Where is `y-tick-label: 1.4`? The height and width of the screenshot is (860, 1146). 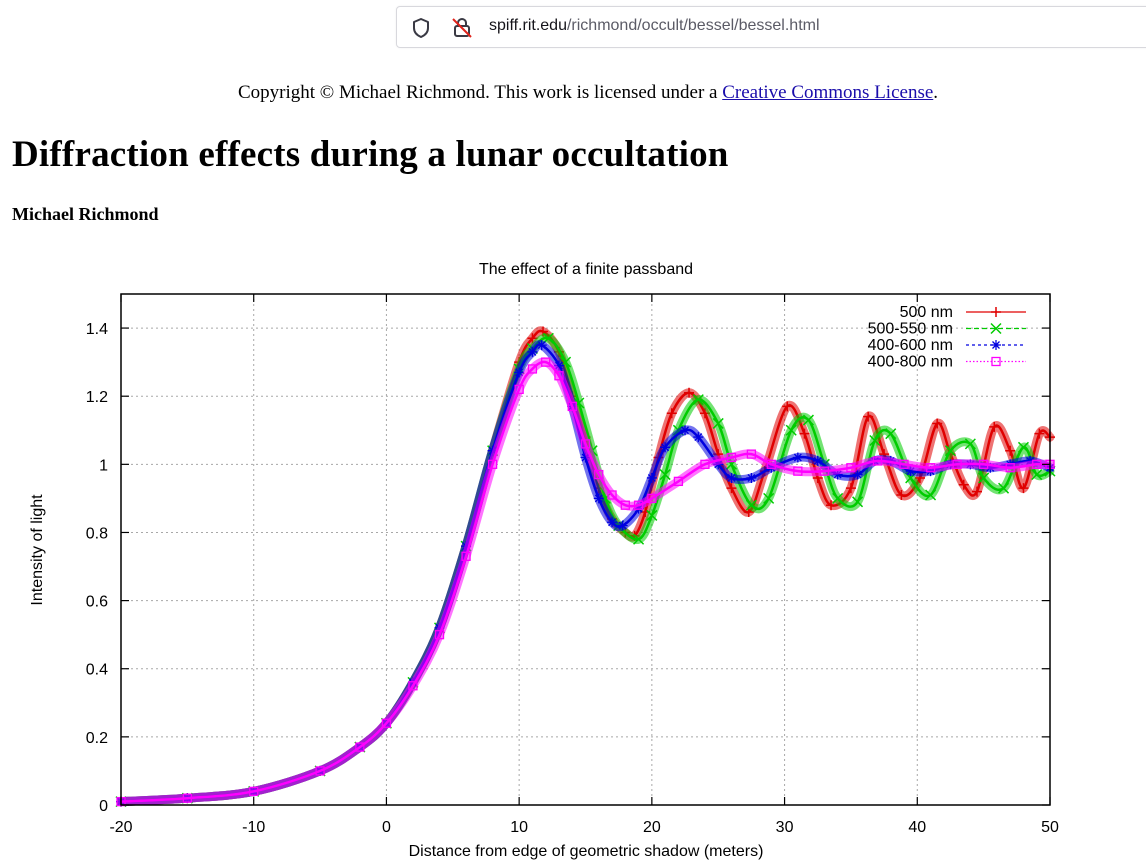
y-tick-label: 1.4 is located at coordinates (97, 329).